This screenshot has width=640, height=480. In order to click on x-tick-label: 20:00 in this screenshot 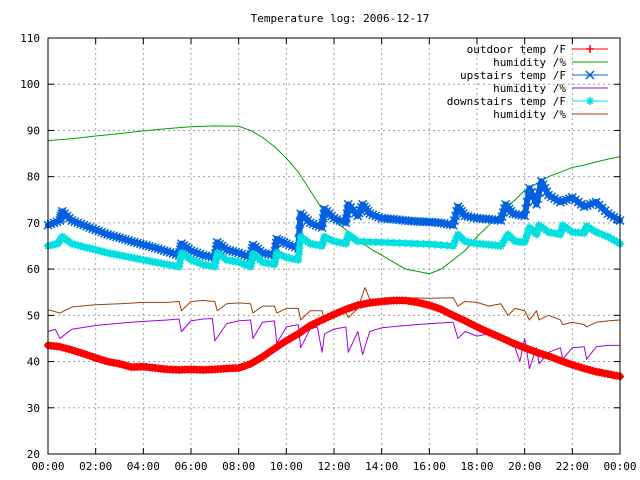, I will do `click(524, 466)`.